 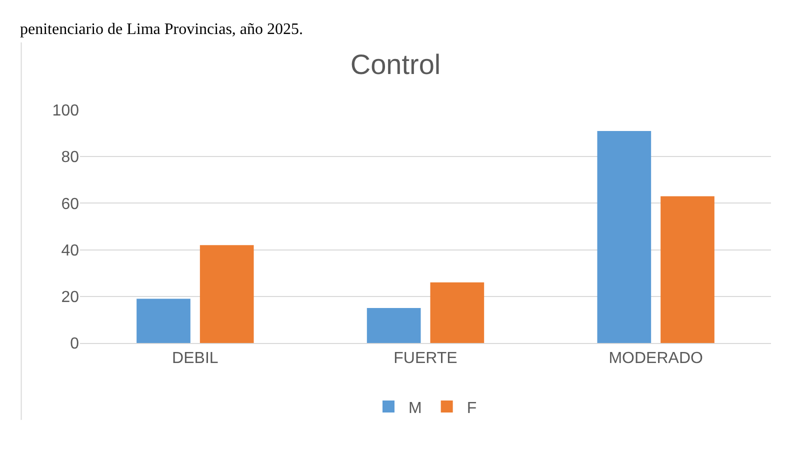 What do you see at coordinates (70, 157) in the screenshot?
I see `y-tick-label: 80` at bounding box center [70, 157].